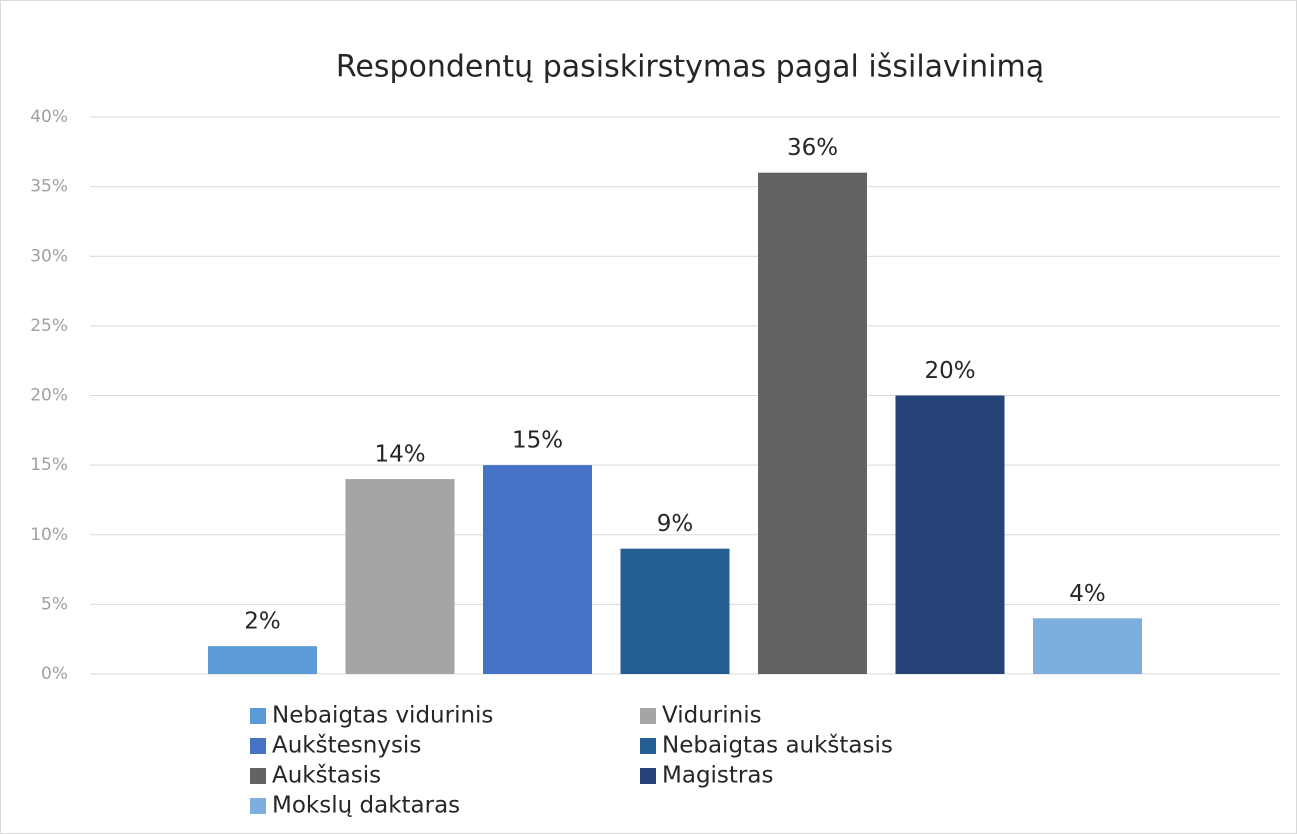 The image size is (1297, 834). I want to click on y-tick-label: 15%, so click(49, 465).